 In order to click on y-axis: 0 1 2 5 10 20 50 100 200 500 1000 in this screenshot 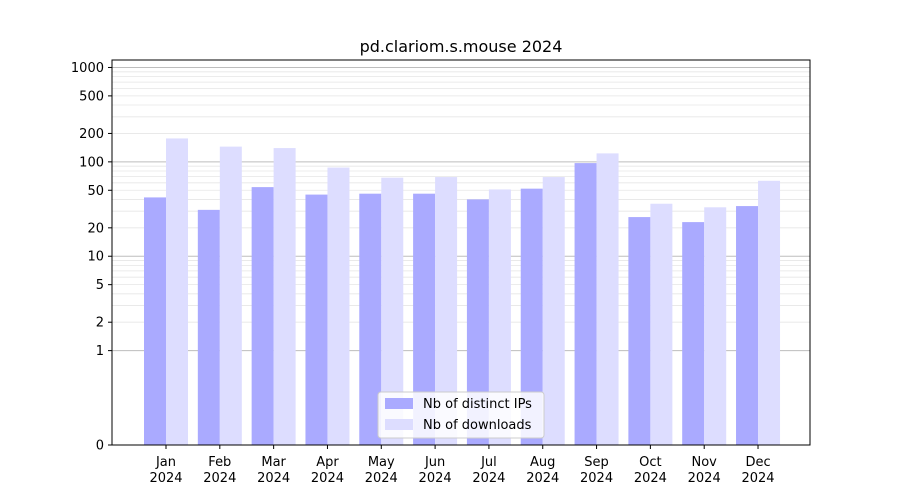, I will do `click(91, 257)`.